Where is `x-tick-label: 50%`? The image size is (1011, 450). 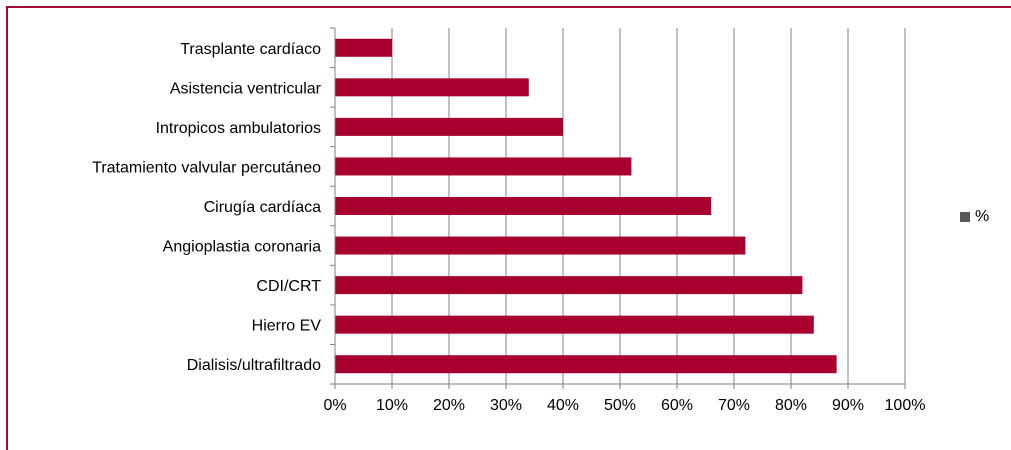
x-tick-label: 50% is located at coordinates (620, 405).